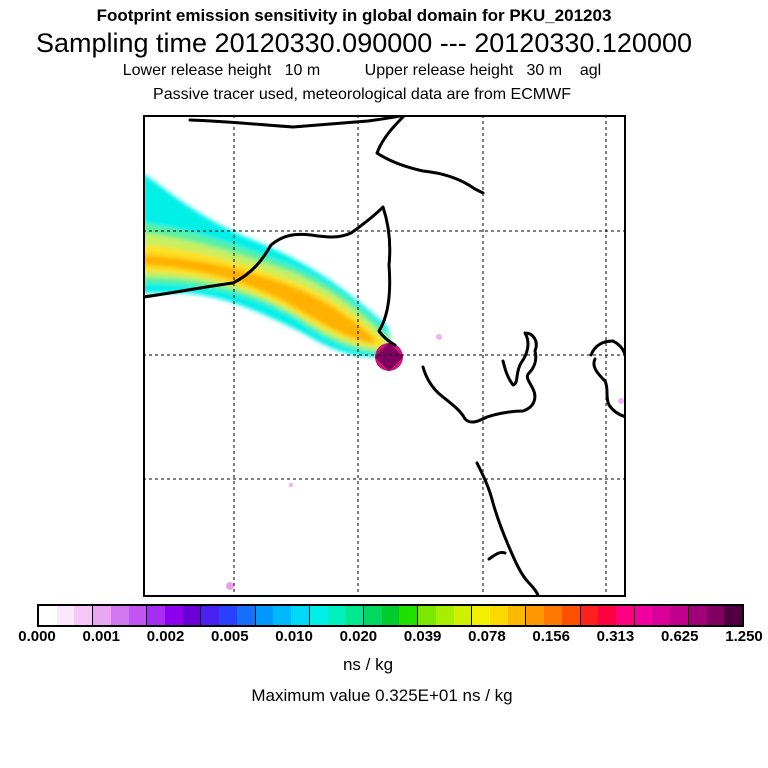  What do you see at coordinates (368, 664) in the screenshot?
I see `units-label: ns / kg` at bounding box center [368, 664].